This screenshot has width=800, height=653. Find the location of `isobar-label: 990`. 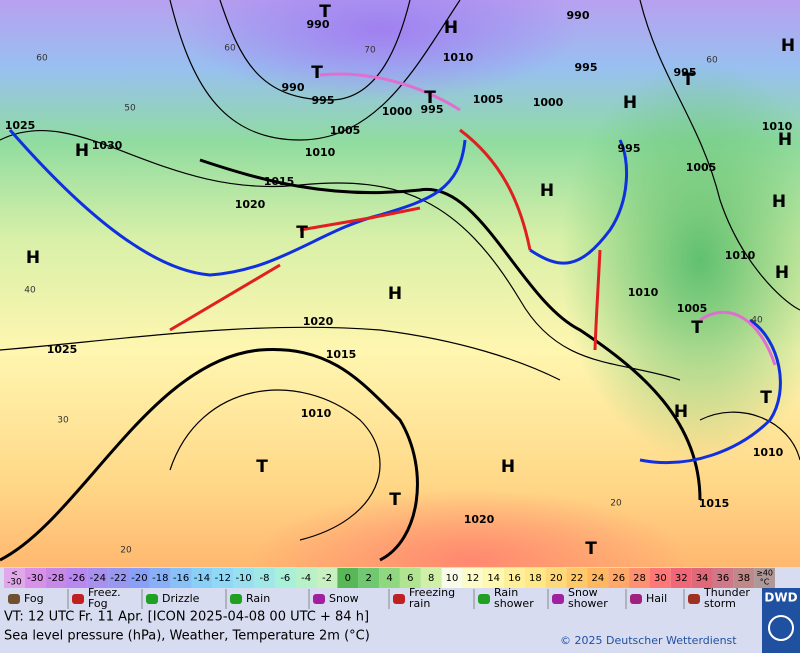

isobar-label: 990 is located at coordinates (293, 87).